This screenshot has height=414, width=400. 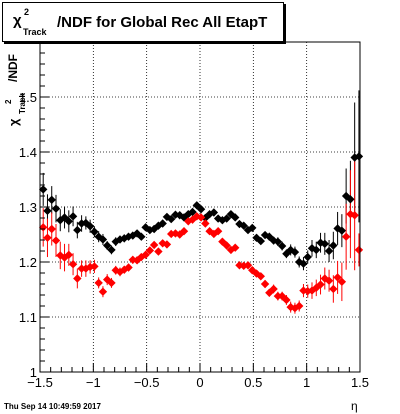 What do you see at coordinates (40, 382) in the screenshot?
I see `x-tick-label: −1.5` at bounding box center [40, 382].